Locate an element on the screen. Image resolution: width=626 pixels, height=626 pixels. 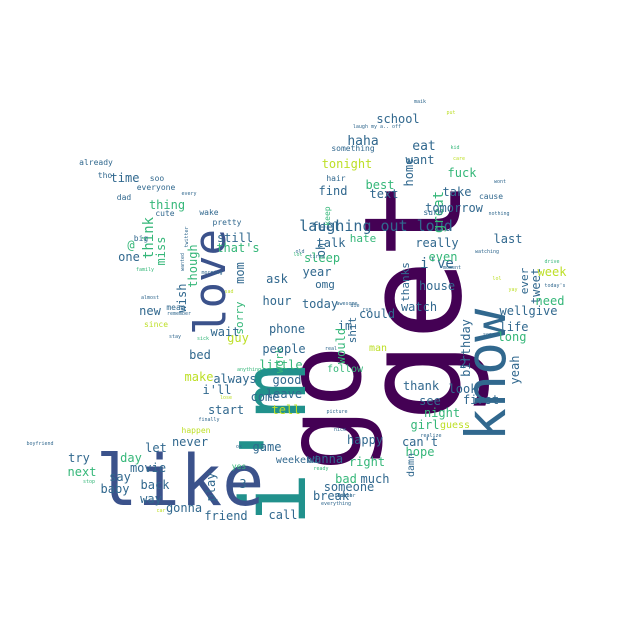
cloud-word: today's is located at coordinates (554, 286).